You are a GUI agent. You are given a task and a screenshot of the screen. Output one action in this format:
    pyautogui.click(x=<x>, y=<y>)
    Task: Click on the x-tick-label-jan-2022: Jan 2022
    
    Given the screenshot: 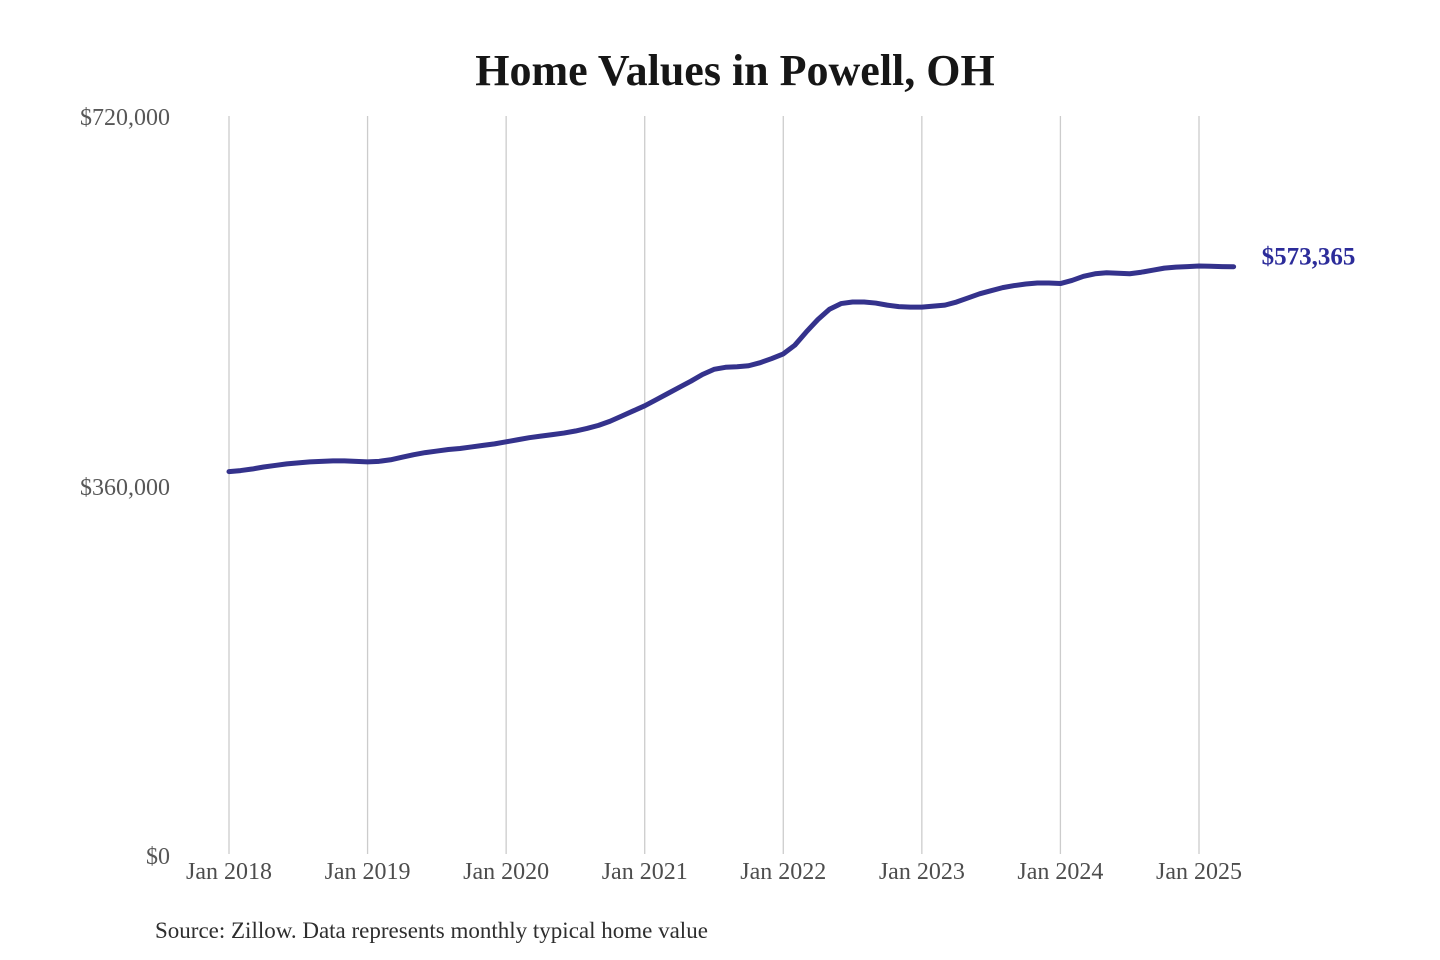 What is the action you would take?
    pyautogui.click(x=783, y=872)
    